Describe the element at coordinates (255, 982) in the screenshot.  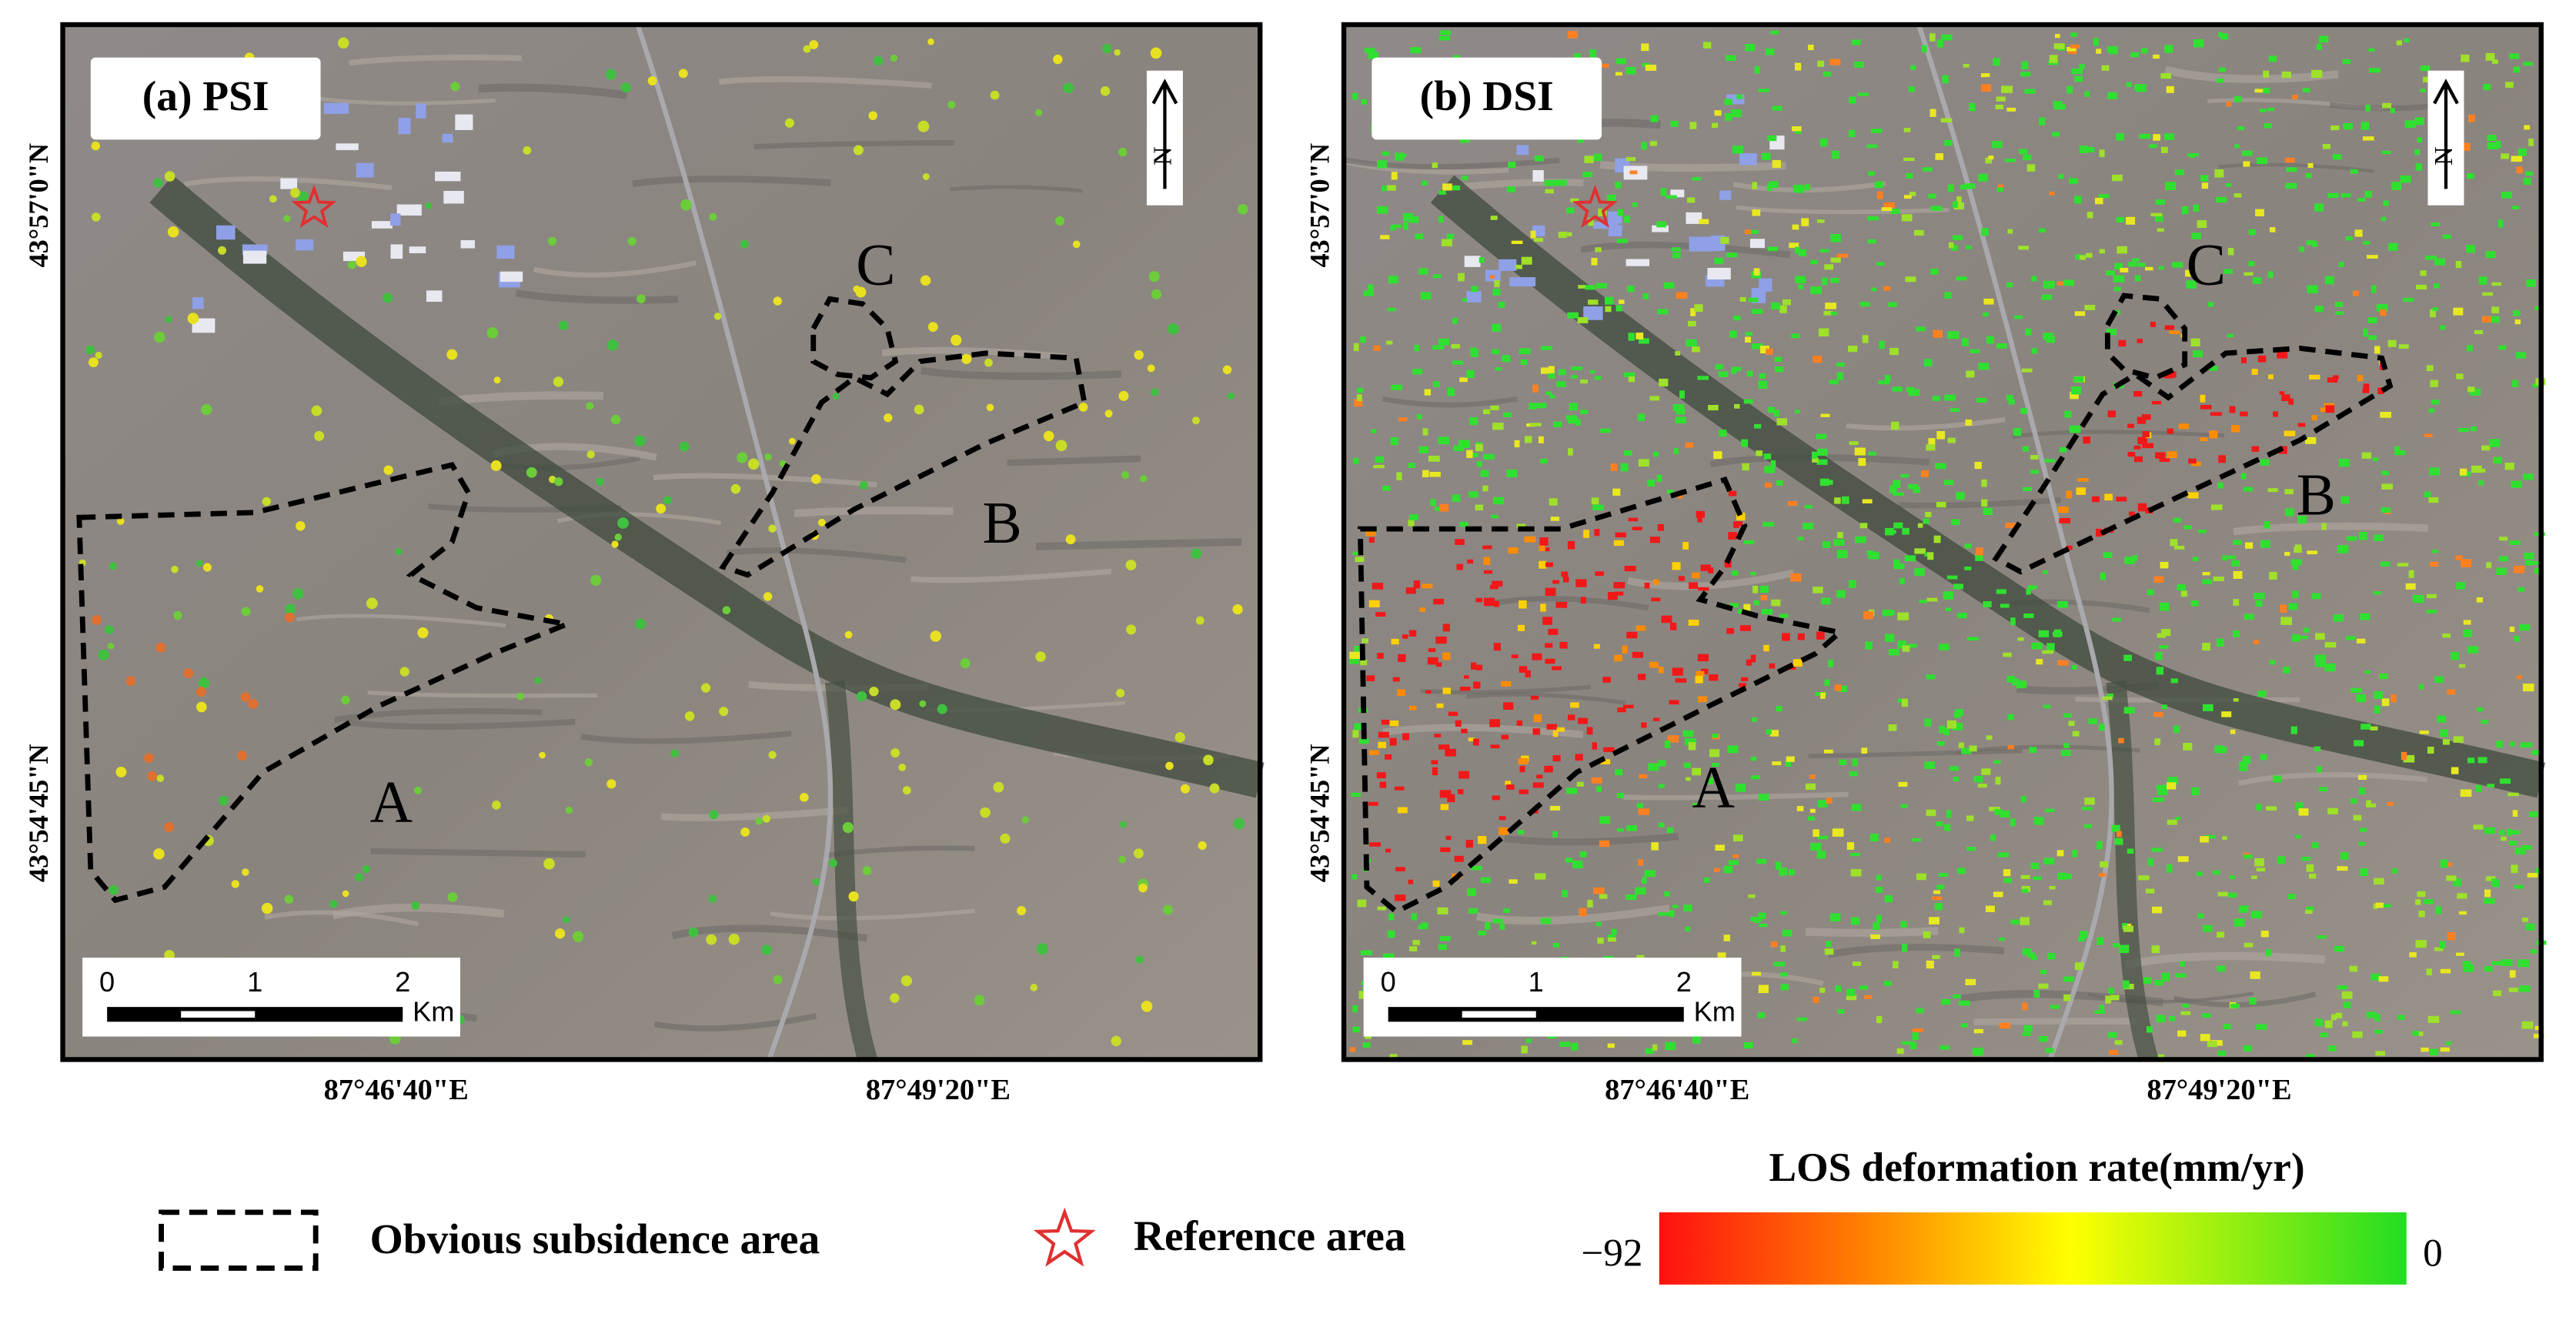
I see `scale-label: 1` at that location.